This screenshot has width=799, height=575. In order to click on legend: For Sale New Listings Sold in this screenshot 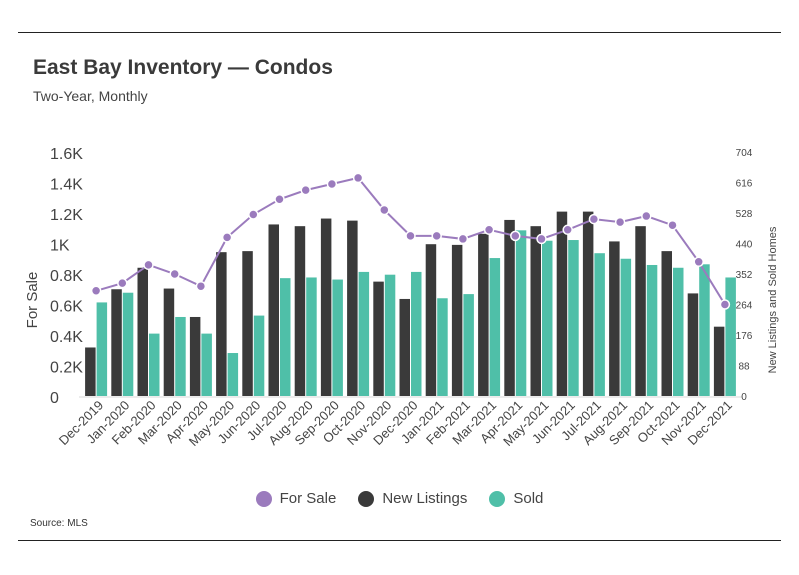, I will do `click(399, 498)`.